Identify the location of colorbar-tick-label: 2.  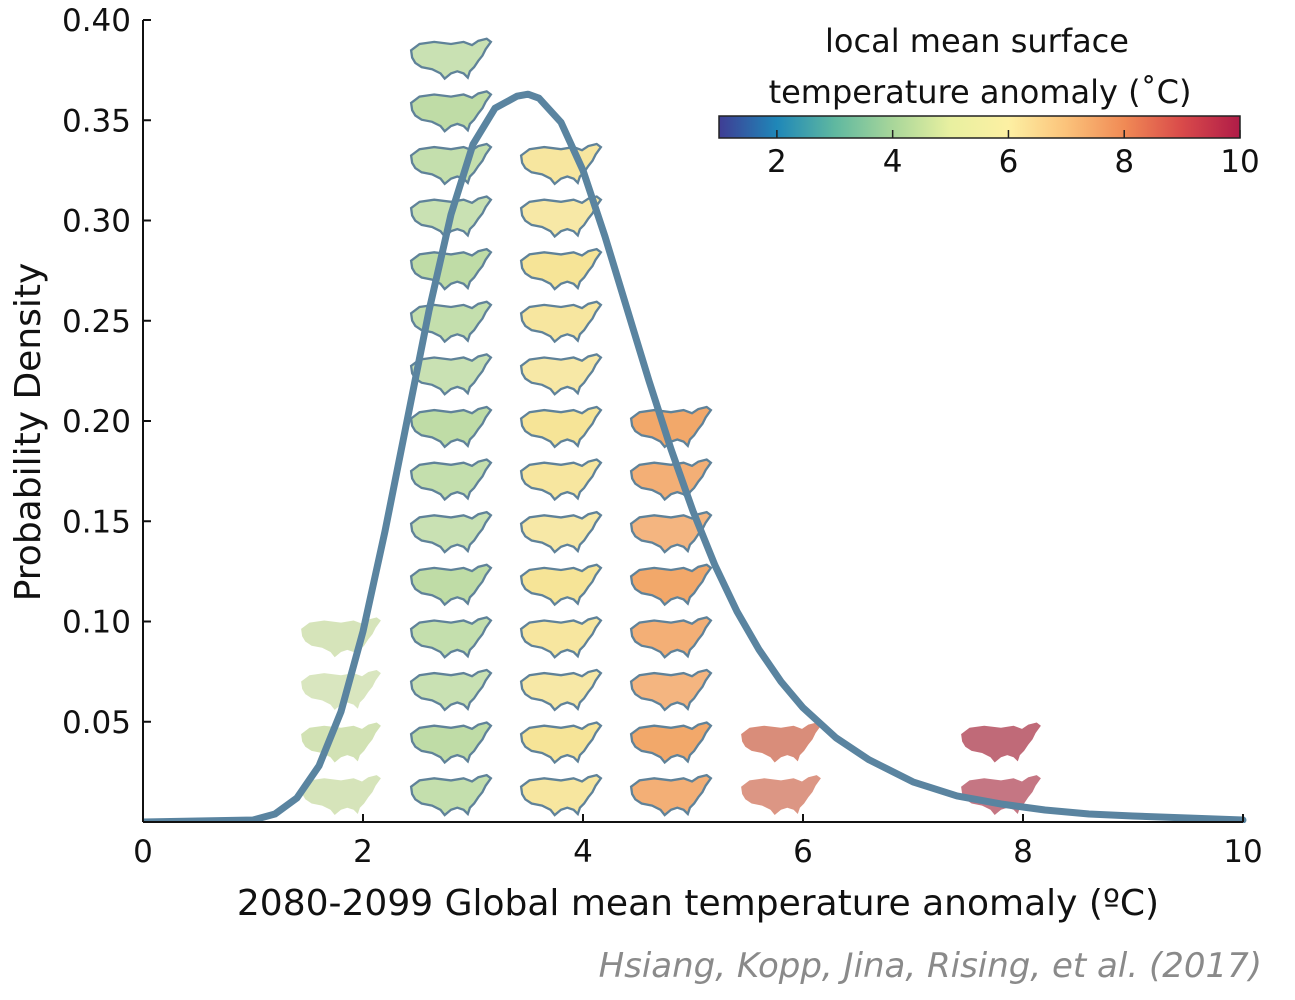
(777, 162).